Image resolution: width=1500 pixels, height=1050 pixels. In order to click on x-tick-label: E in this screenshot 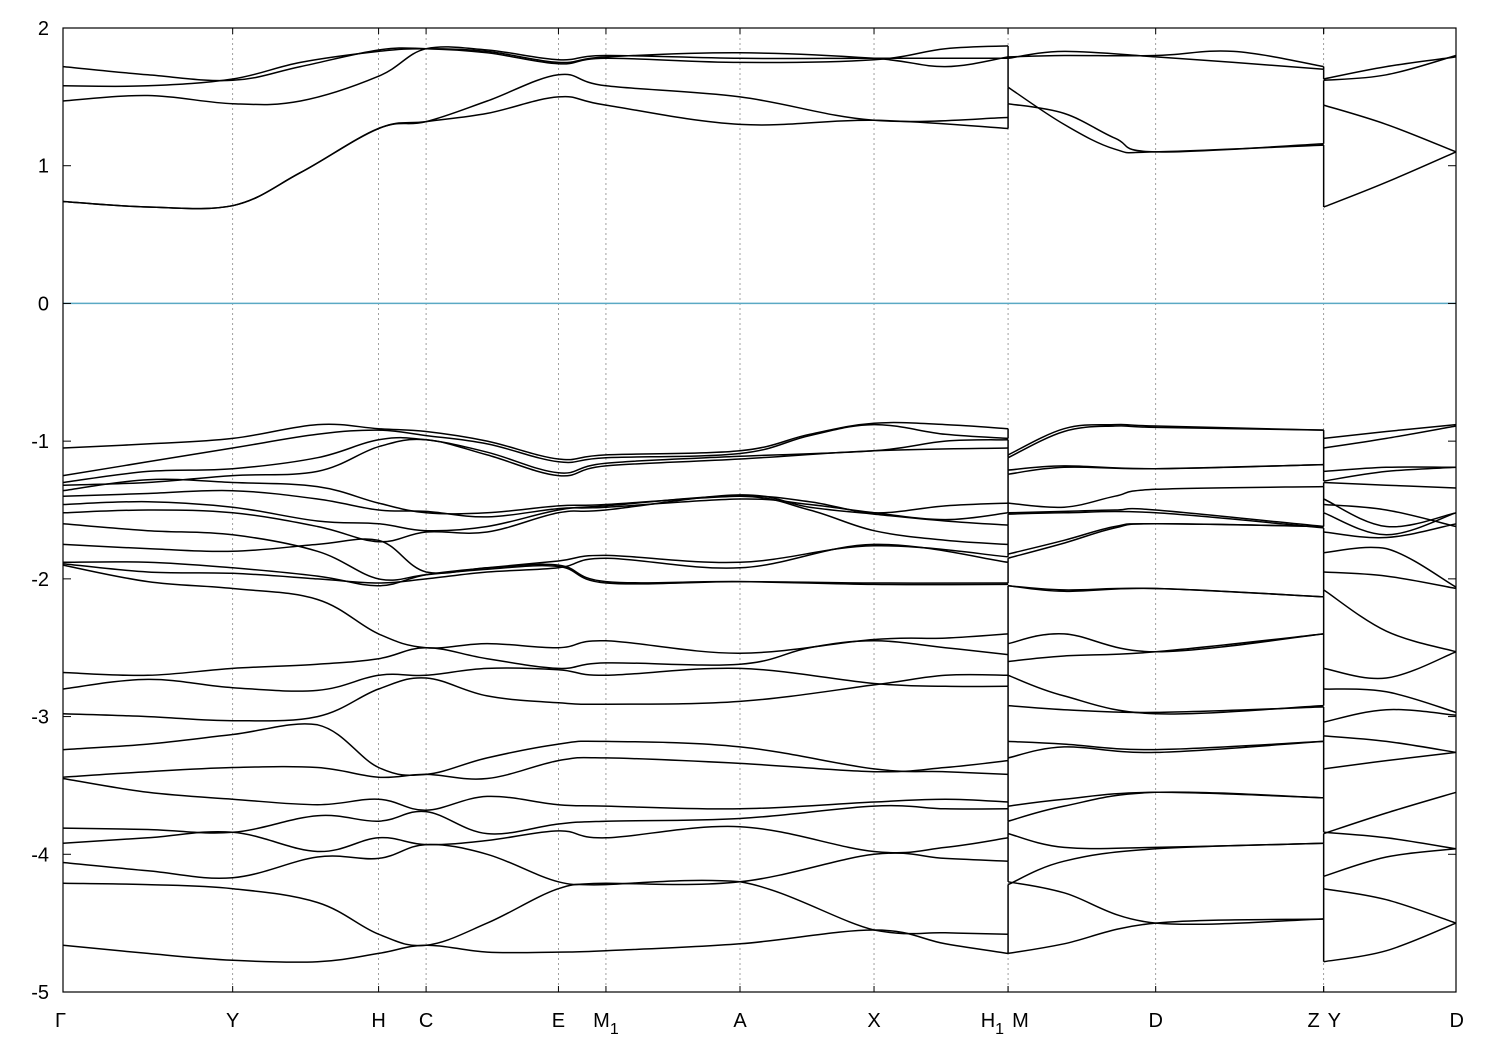, I will do `click(558, 1021)`.